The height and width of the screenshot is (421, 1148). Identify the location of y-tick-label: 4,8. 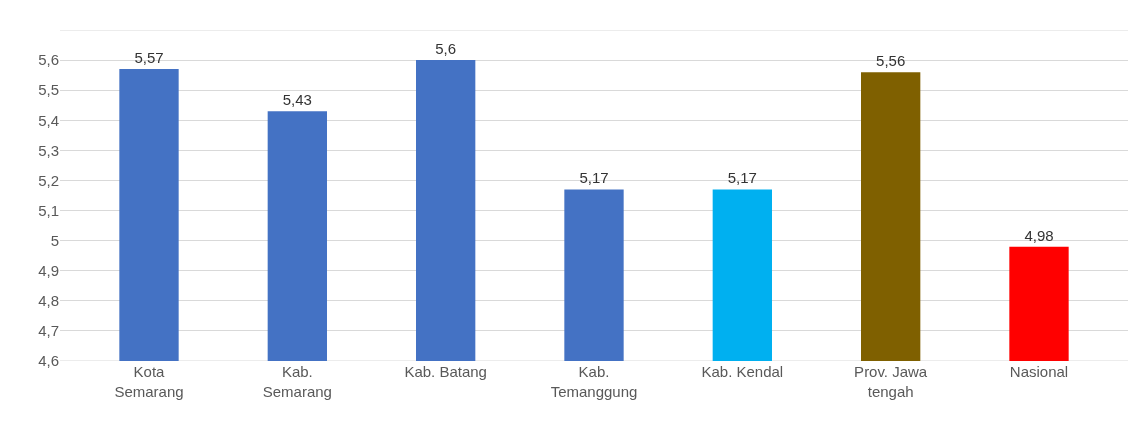
(48, 301).